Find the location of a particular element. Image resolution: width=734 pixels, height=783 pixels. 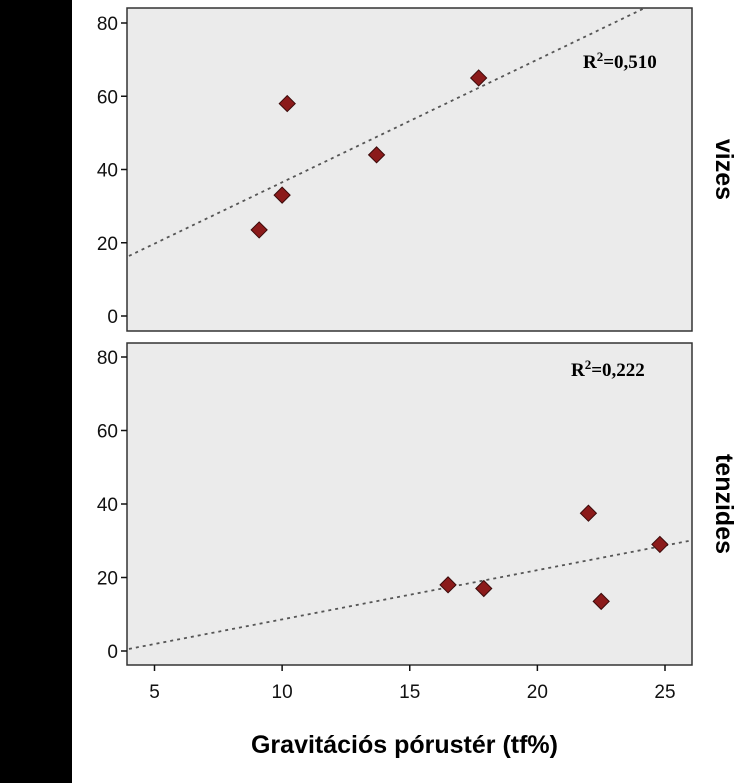

facet-label-vizes: vizes is located at coordinates (722, 169).